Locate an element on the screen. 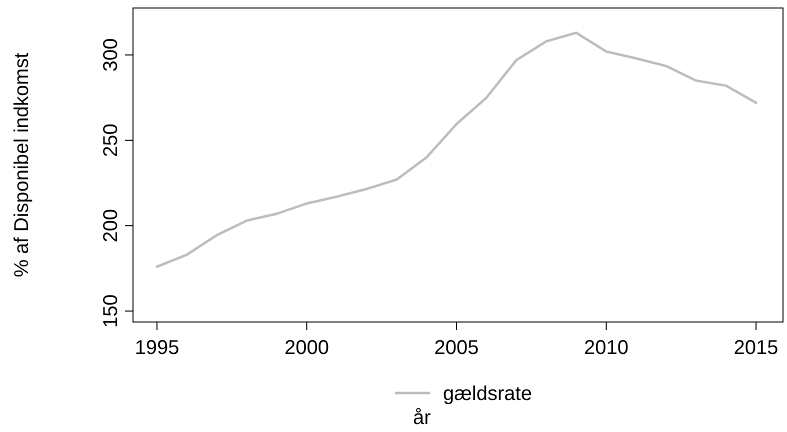  legend-label: gældsrate is located at coordinates (487, 394).